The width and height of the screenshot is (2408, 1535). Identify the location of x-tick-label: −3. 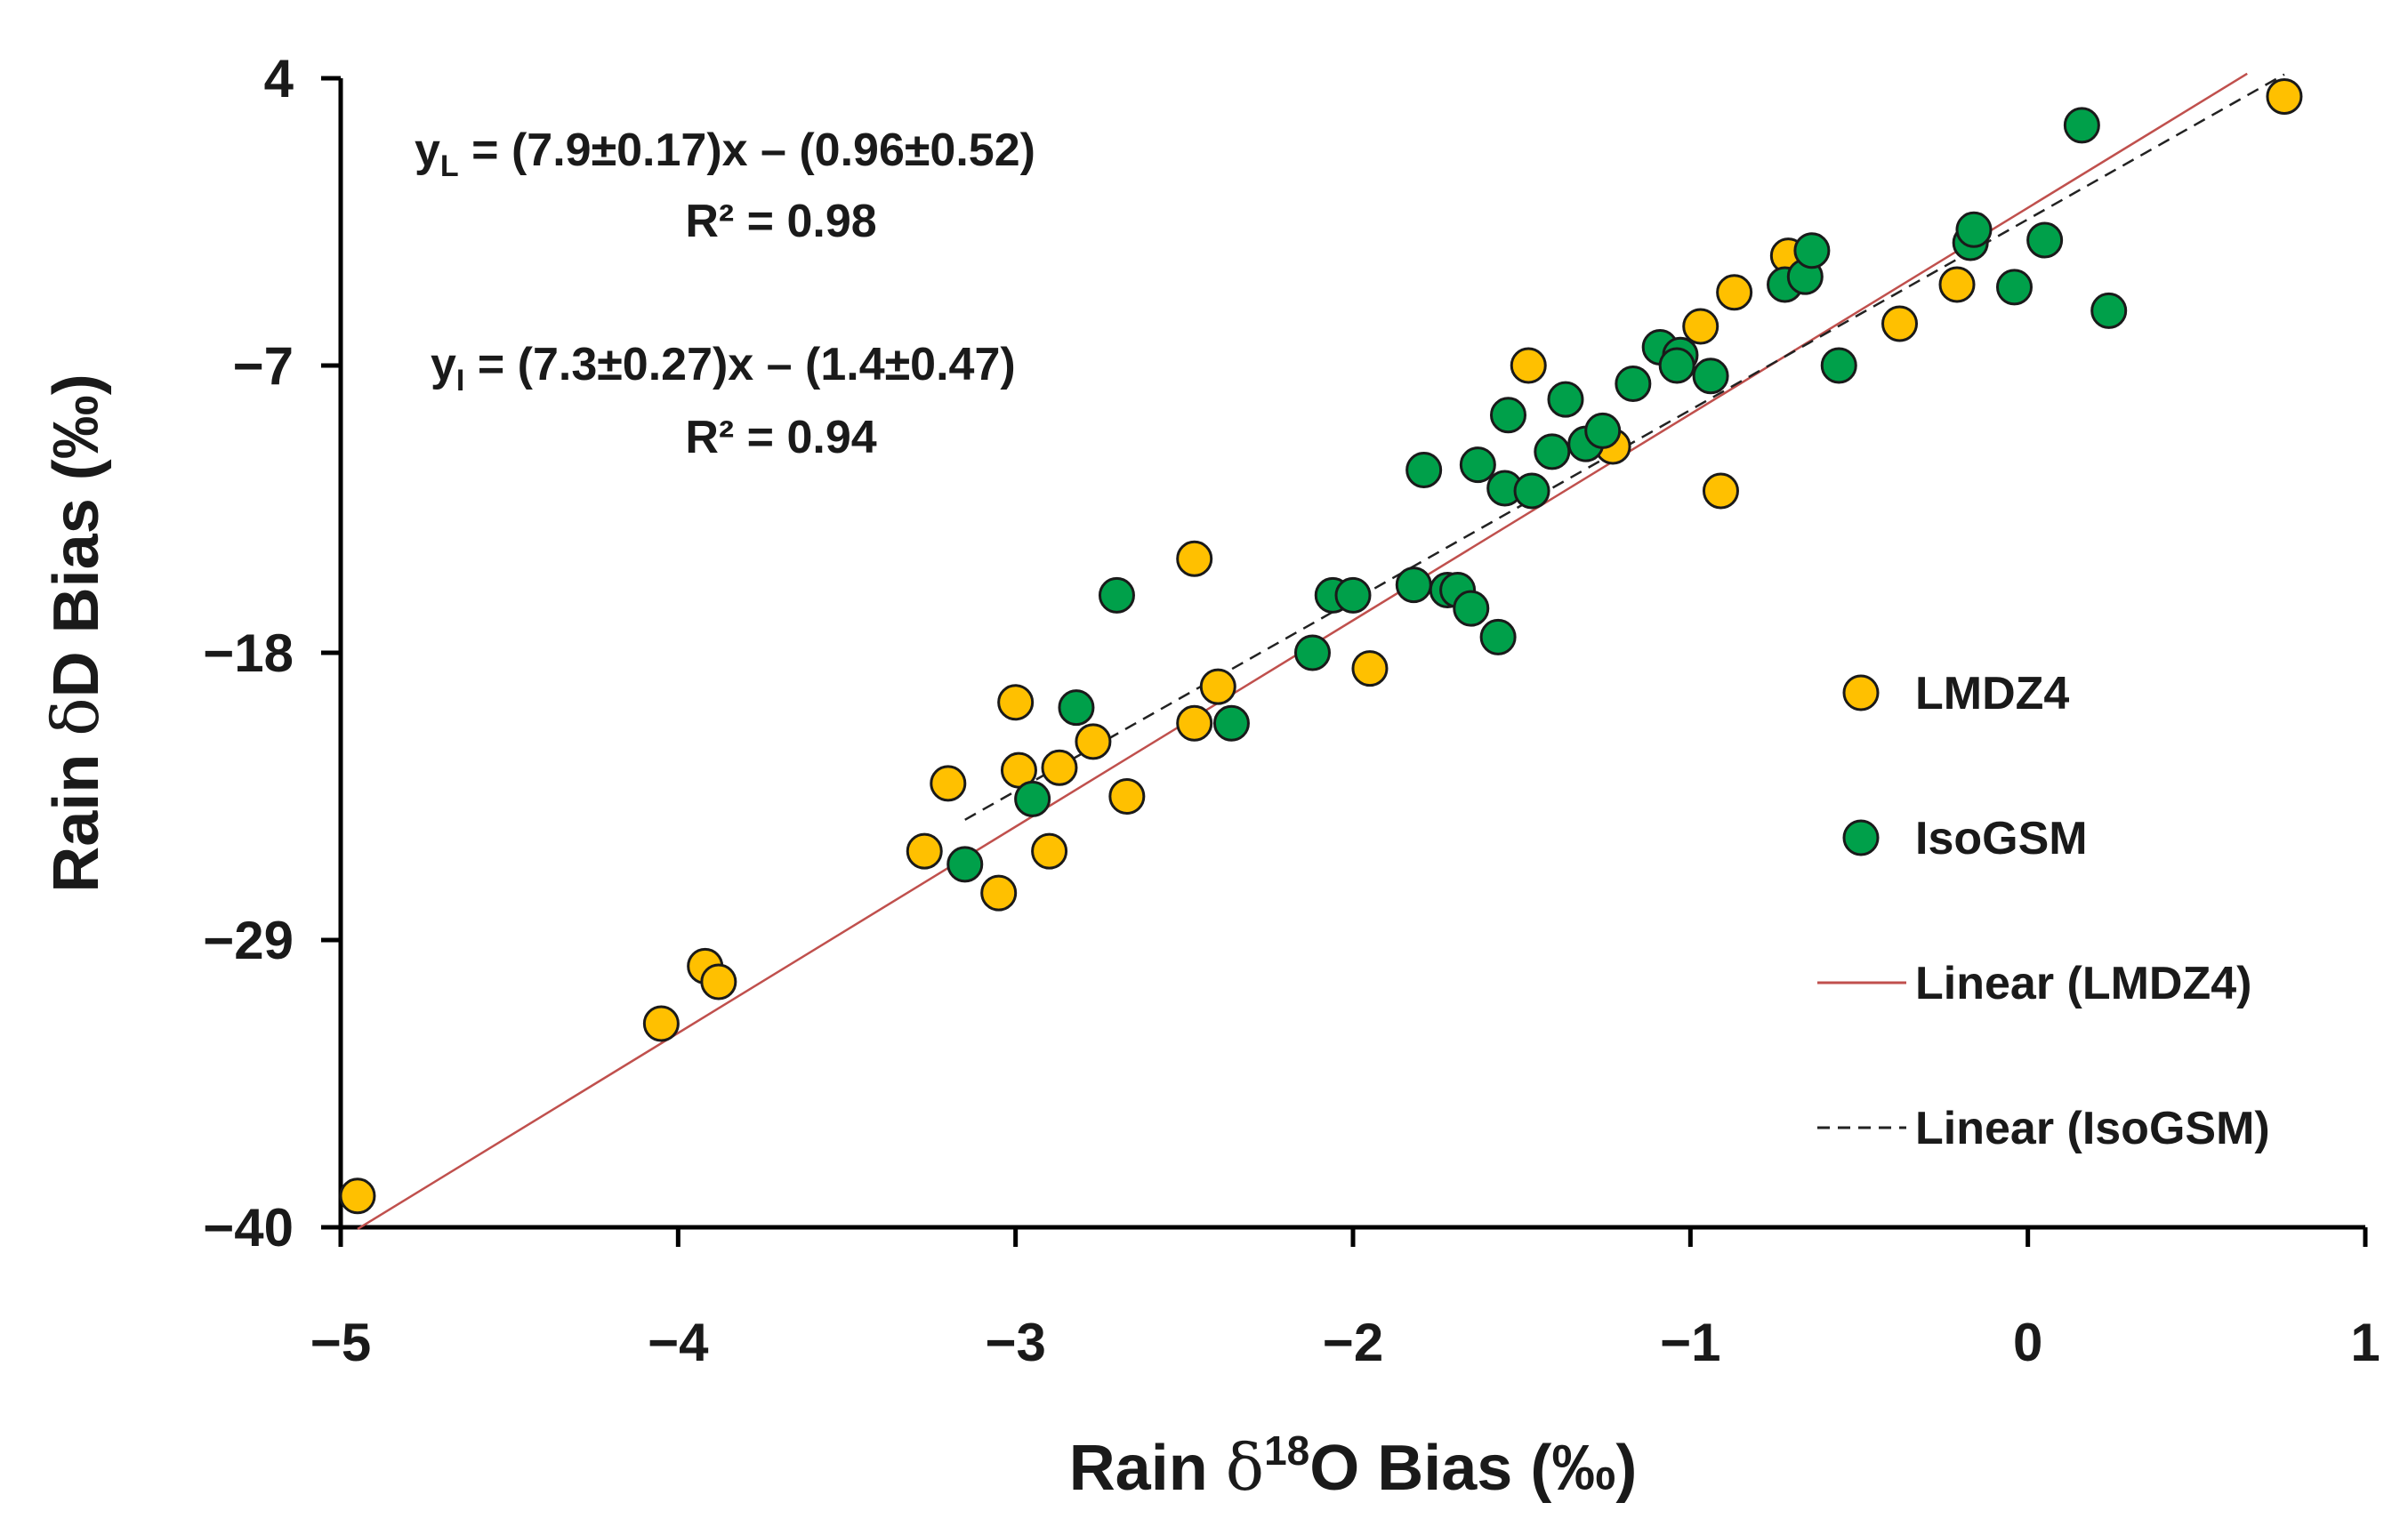
(1015, 1343).